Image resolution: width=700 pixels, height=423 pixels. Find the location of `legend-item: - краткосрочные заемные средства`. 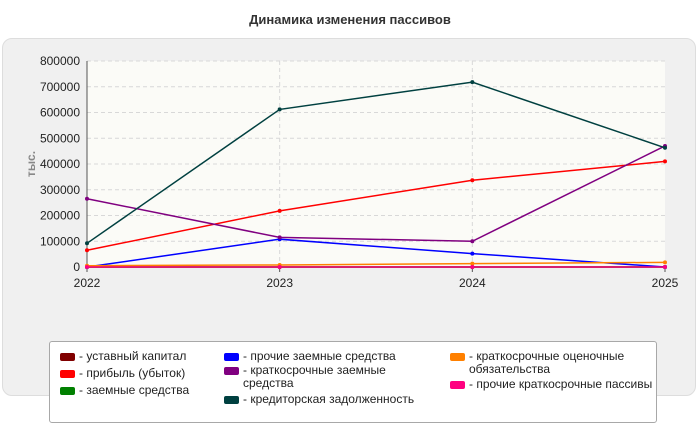

legend-item: - краткосрочные заемные средства is located at coordinates (329, 377).